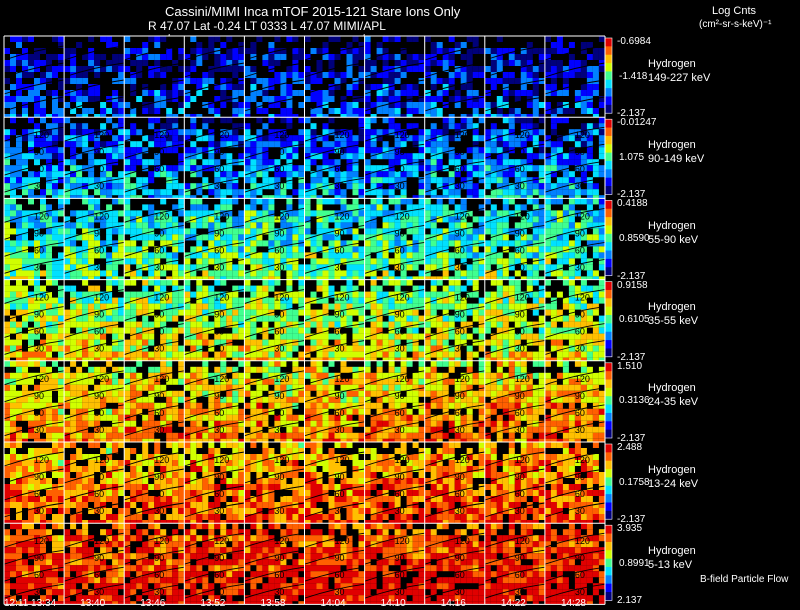 The image size is (800, 610). Describe the element at coordinates (673, 484) in the screenshot. I see `energy-label: 13-24 keV` at that location.